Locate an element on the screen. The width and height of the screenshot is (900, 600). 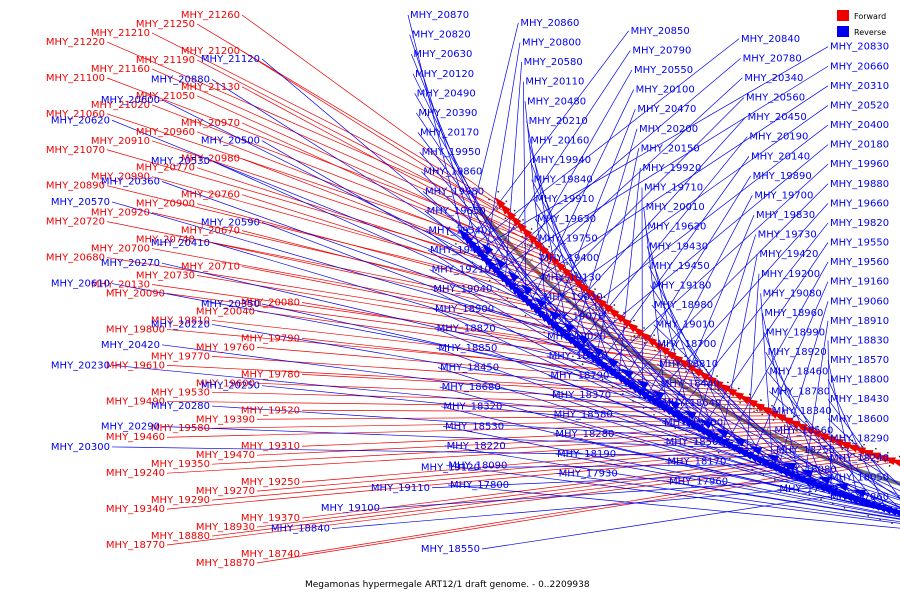
reverse-gene-label: MHY_20210 is located at coordinates (558, 121).